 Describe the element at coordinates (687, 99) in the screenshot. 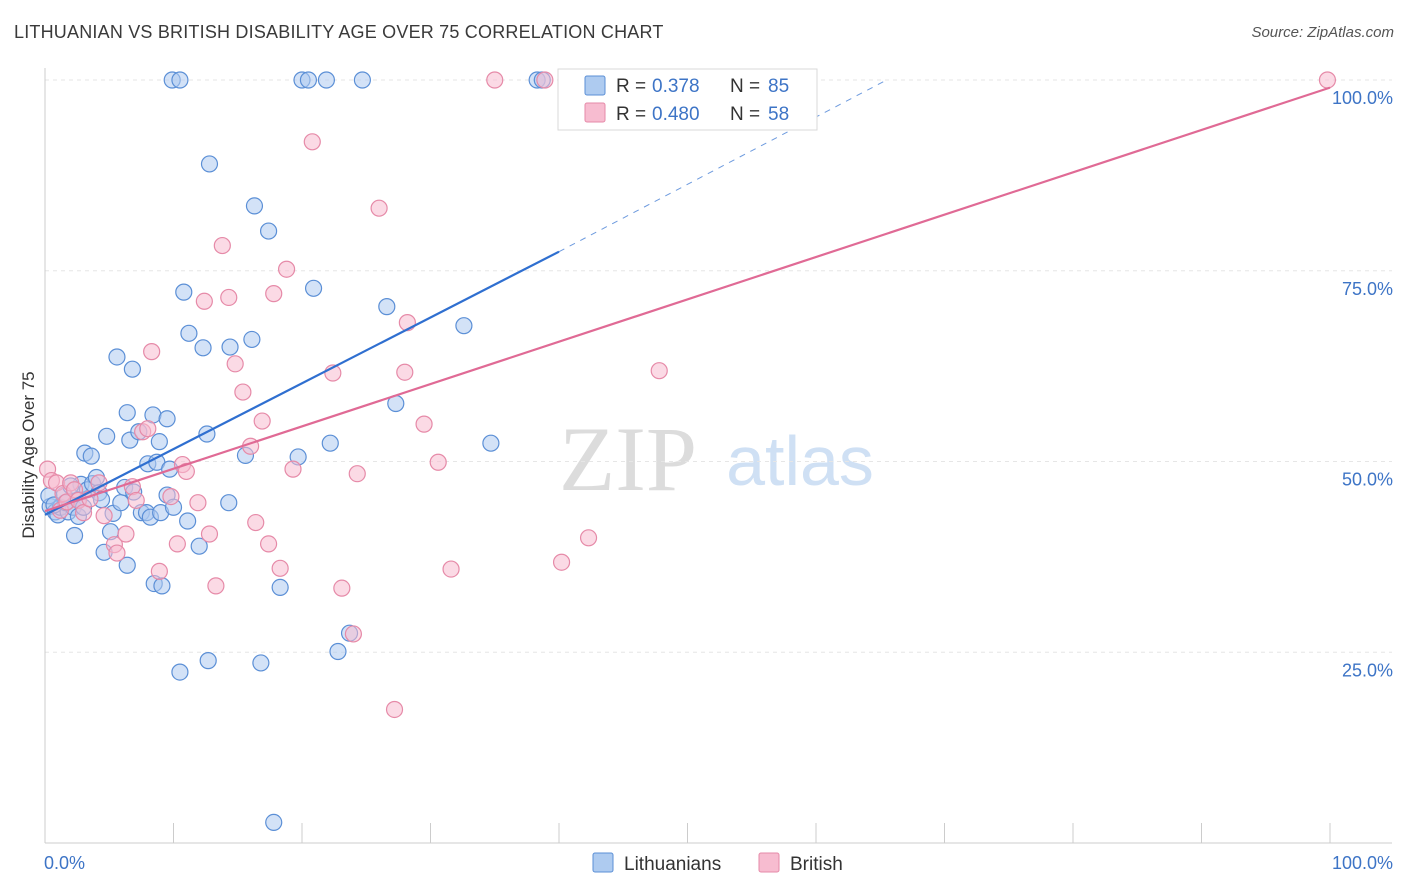

I see `stats-legend: R = 0.378 N = 85 R = 0.480 N = 58` at that location.